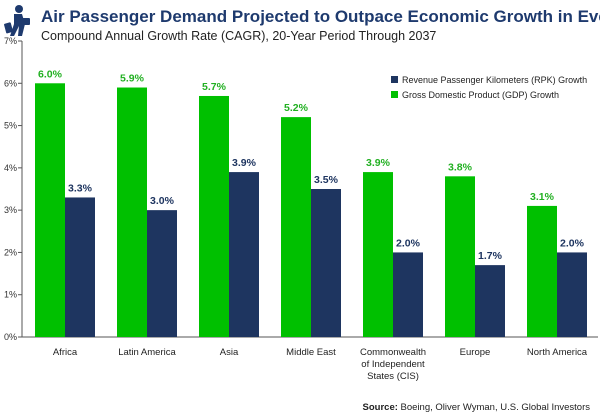  What do you see at coordinates (311, 352) in the screenshot?
I see `x-tick-label: Middle East` at bounding box center [311, 352].